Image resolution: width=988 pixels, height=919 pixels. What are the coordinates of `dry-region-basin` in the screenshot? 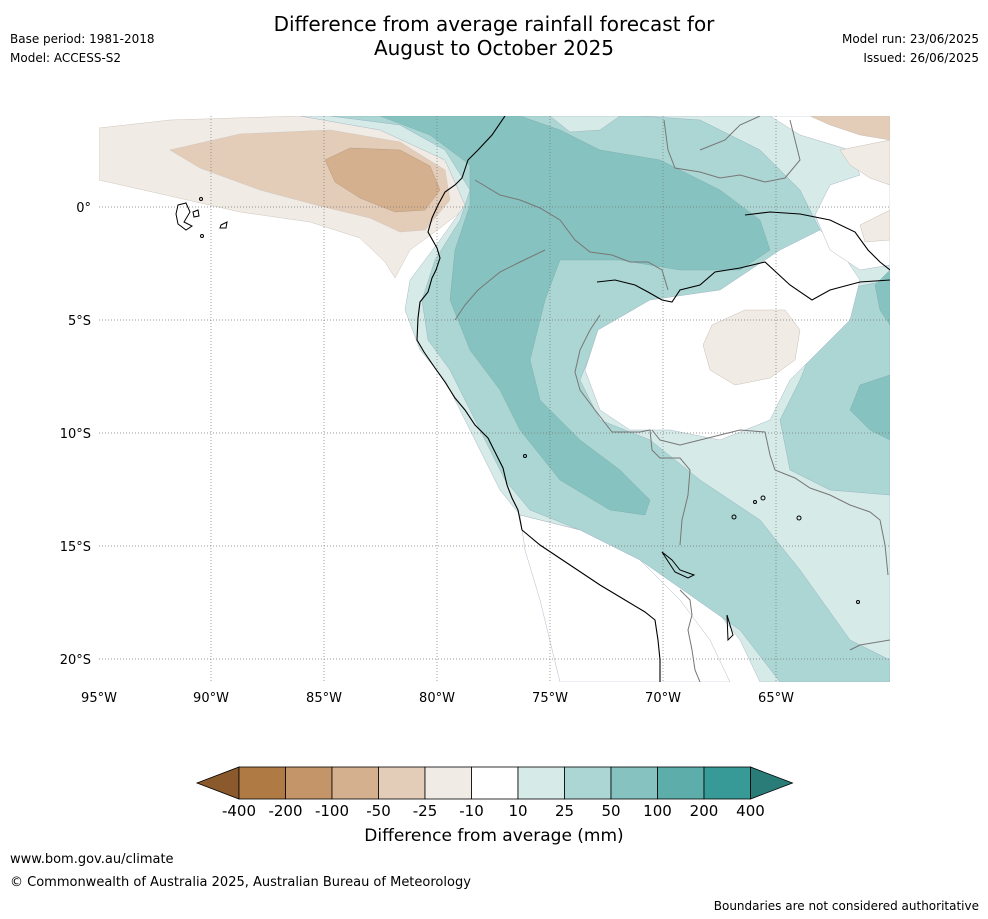 It's located at (751, 347).